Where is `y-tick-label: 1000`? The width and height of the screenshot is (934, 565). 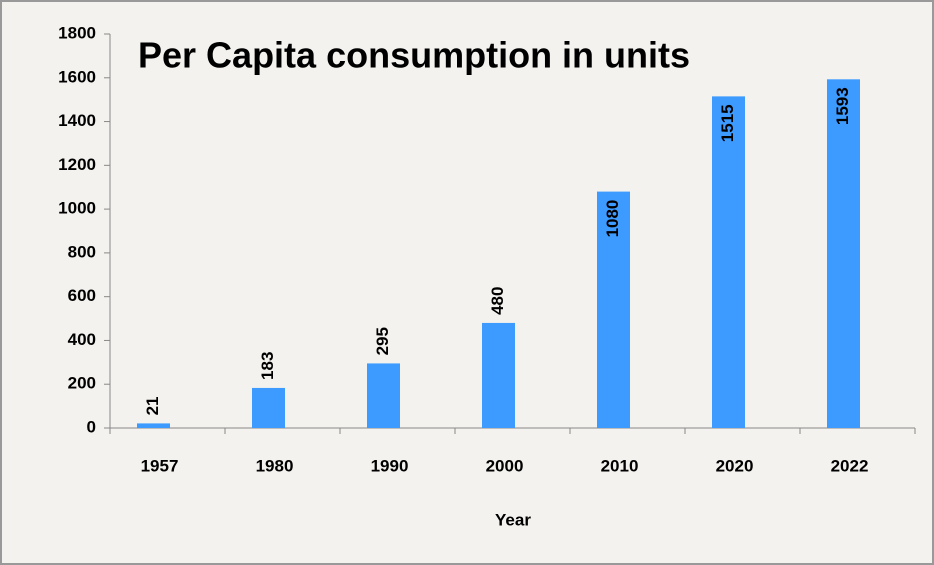 y-tick-label: 1000 is located at coordinates (77, 208).